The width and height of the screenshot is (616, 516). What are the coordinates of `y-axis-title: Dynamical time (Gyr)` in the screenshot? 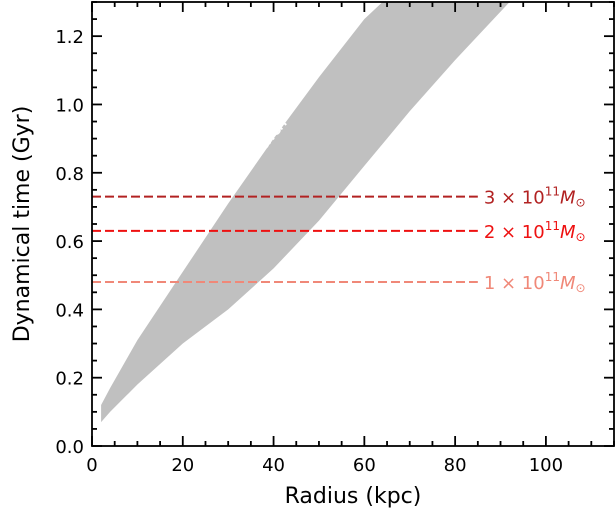 It's located at (22, 224).